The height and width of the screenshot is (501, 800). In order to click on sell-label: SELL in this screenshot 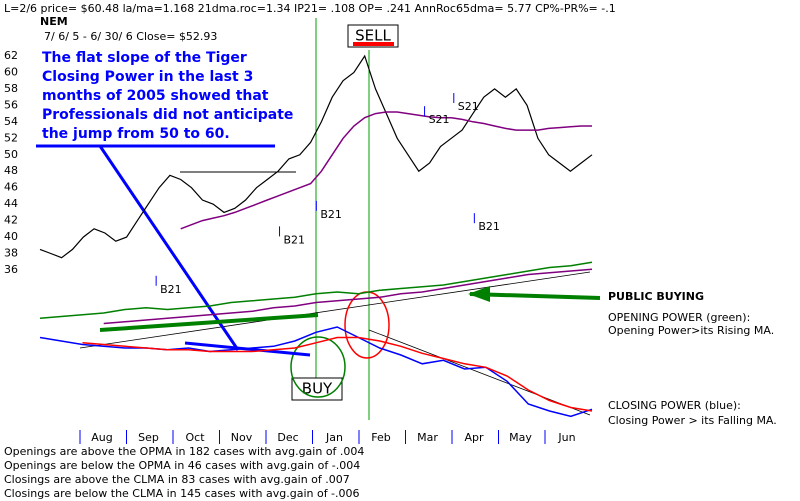, I will do `click(373, 36)`.